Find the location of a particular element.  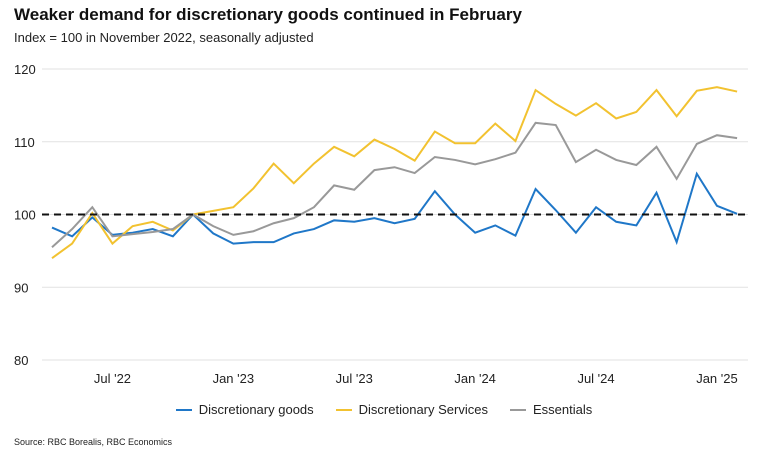

legend-label: Discretionary goods is located at coordinates (256, 409).